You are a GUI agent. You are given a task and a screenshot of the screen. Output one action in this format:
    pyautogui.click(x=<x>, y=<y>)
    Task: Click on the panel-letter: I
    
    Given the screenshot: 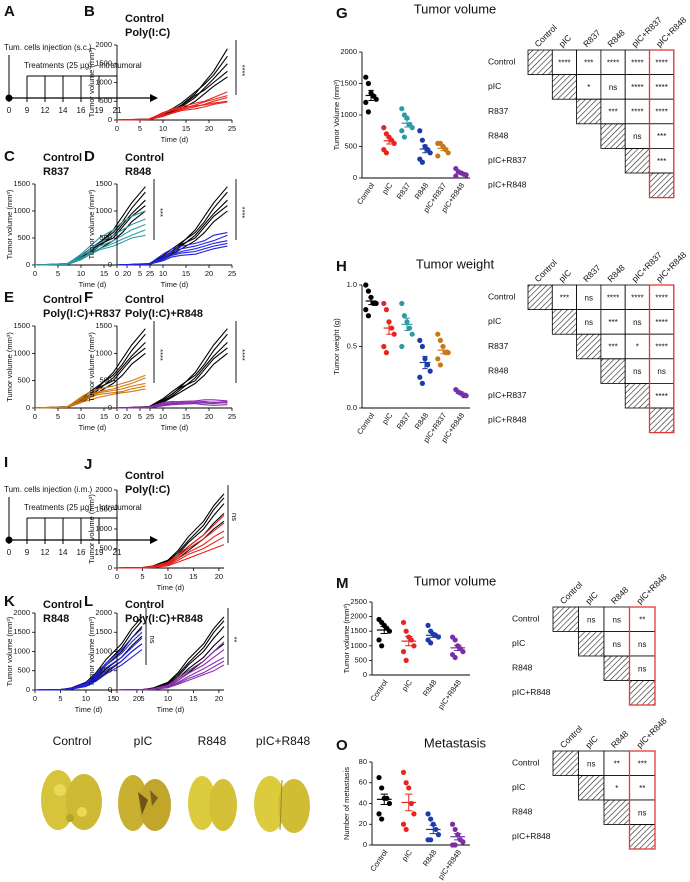 What is the action you would take?
    pyautogui.click(x=6, y=462)
    